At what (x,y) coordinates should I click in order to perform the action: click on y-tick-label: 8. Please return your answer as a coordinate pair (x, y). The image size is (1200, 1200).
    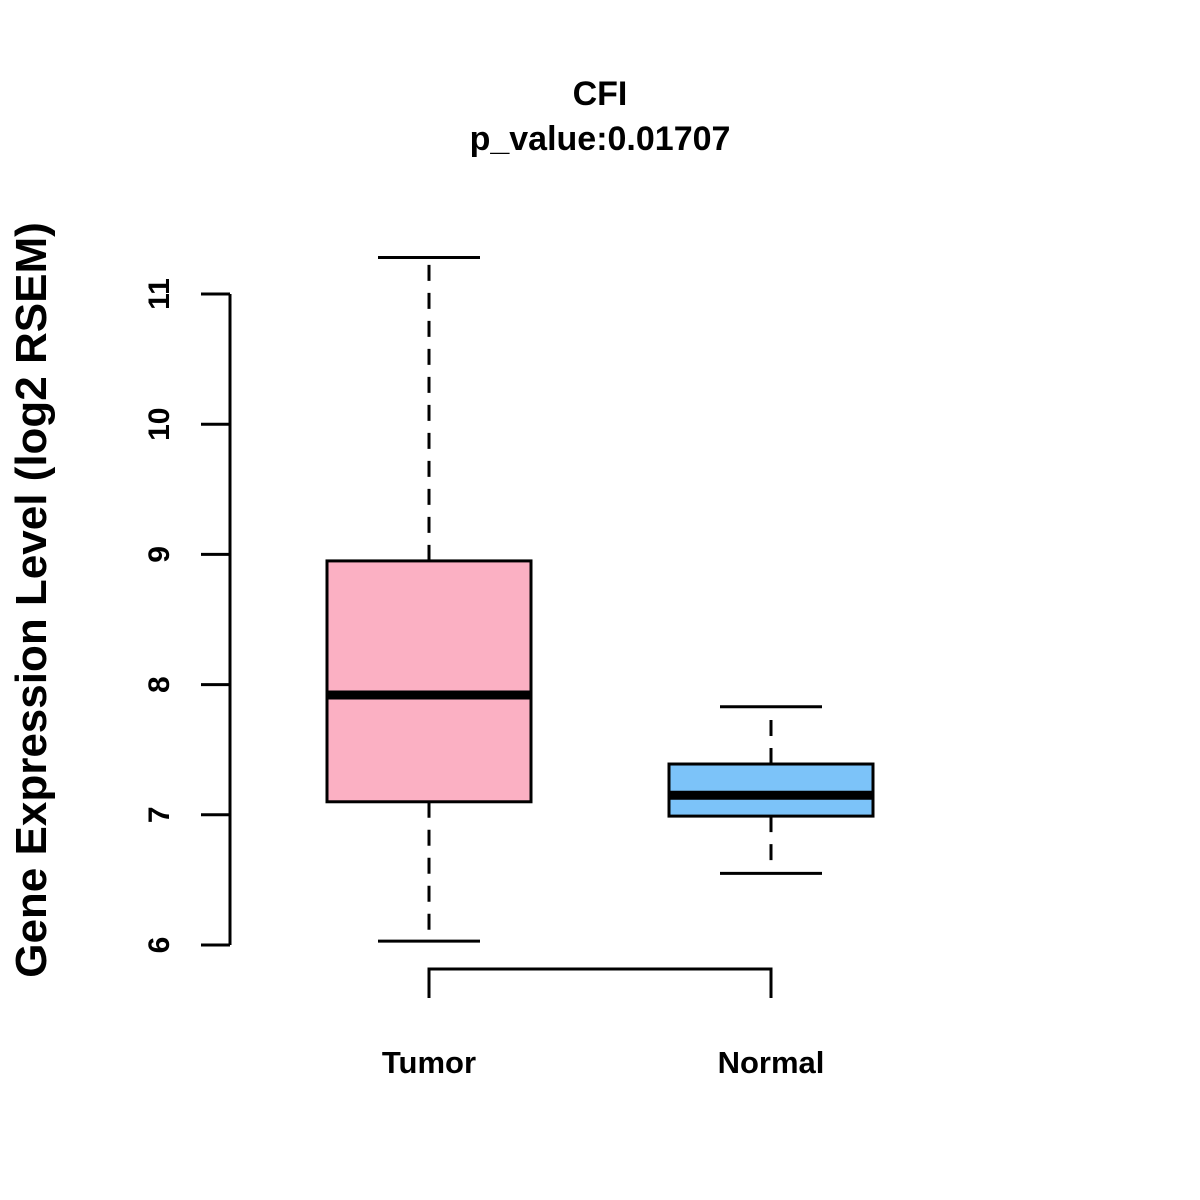
    Looking at the image, I should click on (159, 684).